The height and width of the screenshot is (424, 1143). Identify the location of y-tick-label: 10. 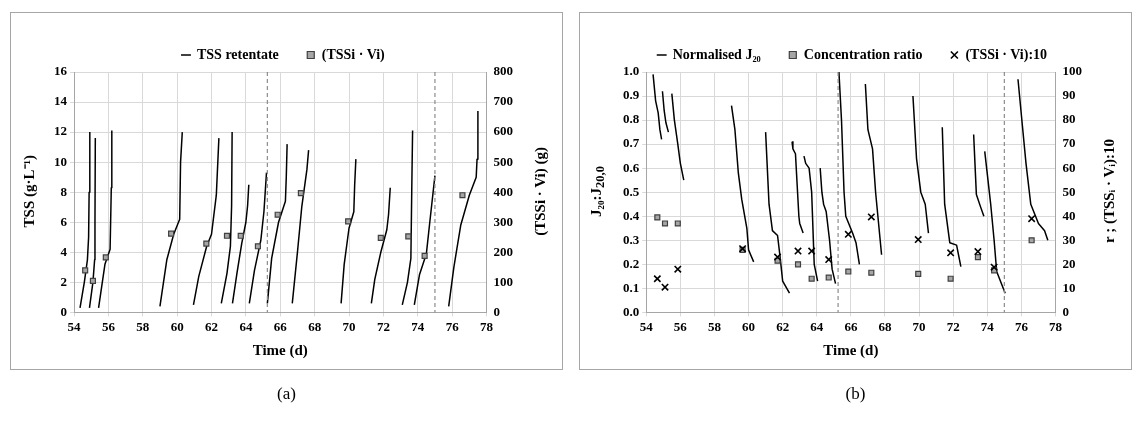
(60, 161).